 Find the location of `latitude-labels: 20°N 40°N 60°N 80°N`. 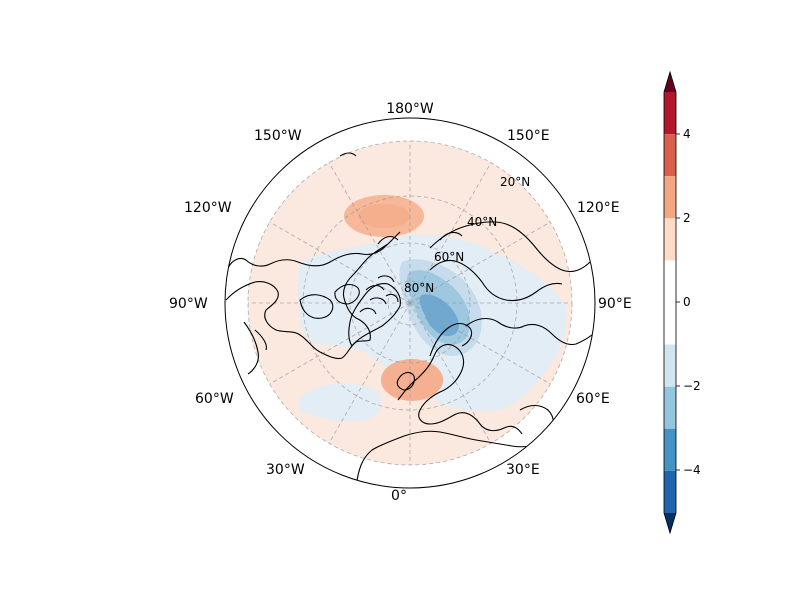

latitude-labels: 20°N 40°N 60°N 80°N is located at coordinates (467, 235).